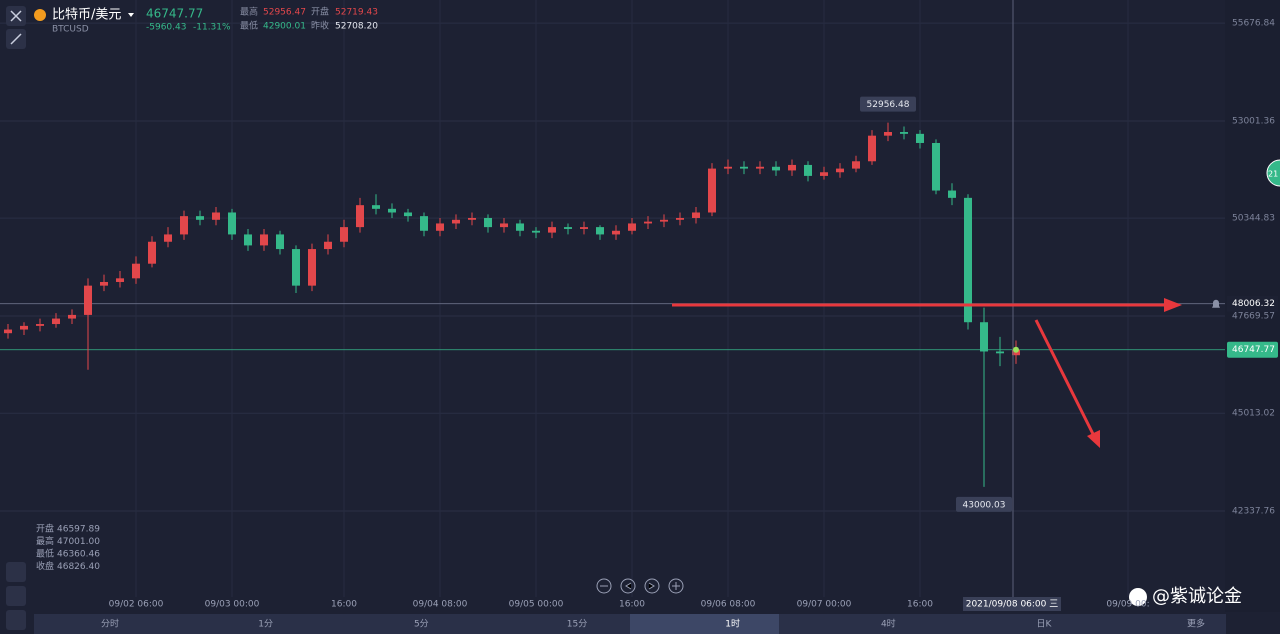 The image size is (1280, 634). I want to click on price-line-label: 48006.32, so click(1253, 304).